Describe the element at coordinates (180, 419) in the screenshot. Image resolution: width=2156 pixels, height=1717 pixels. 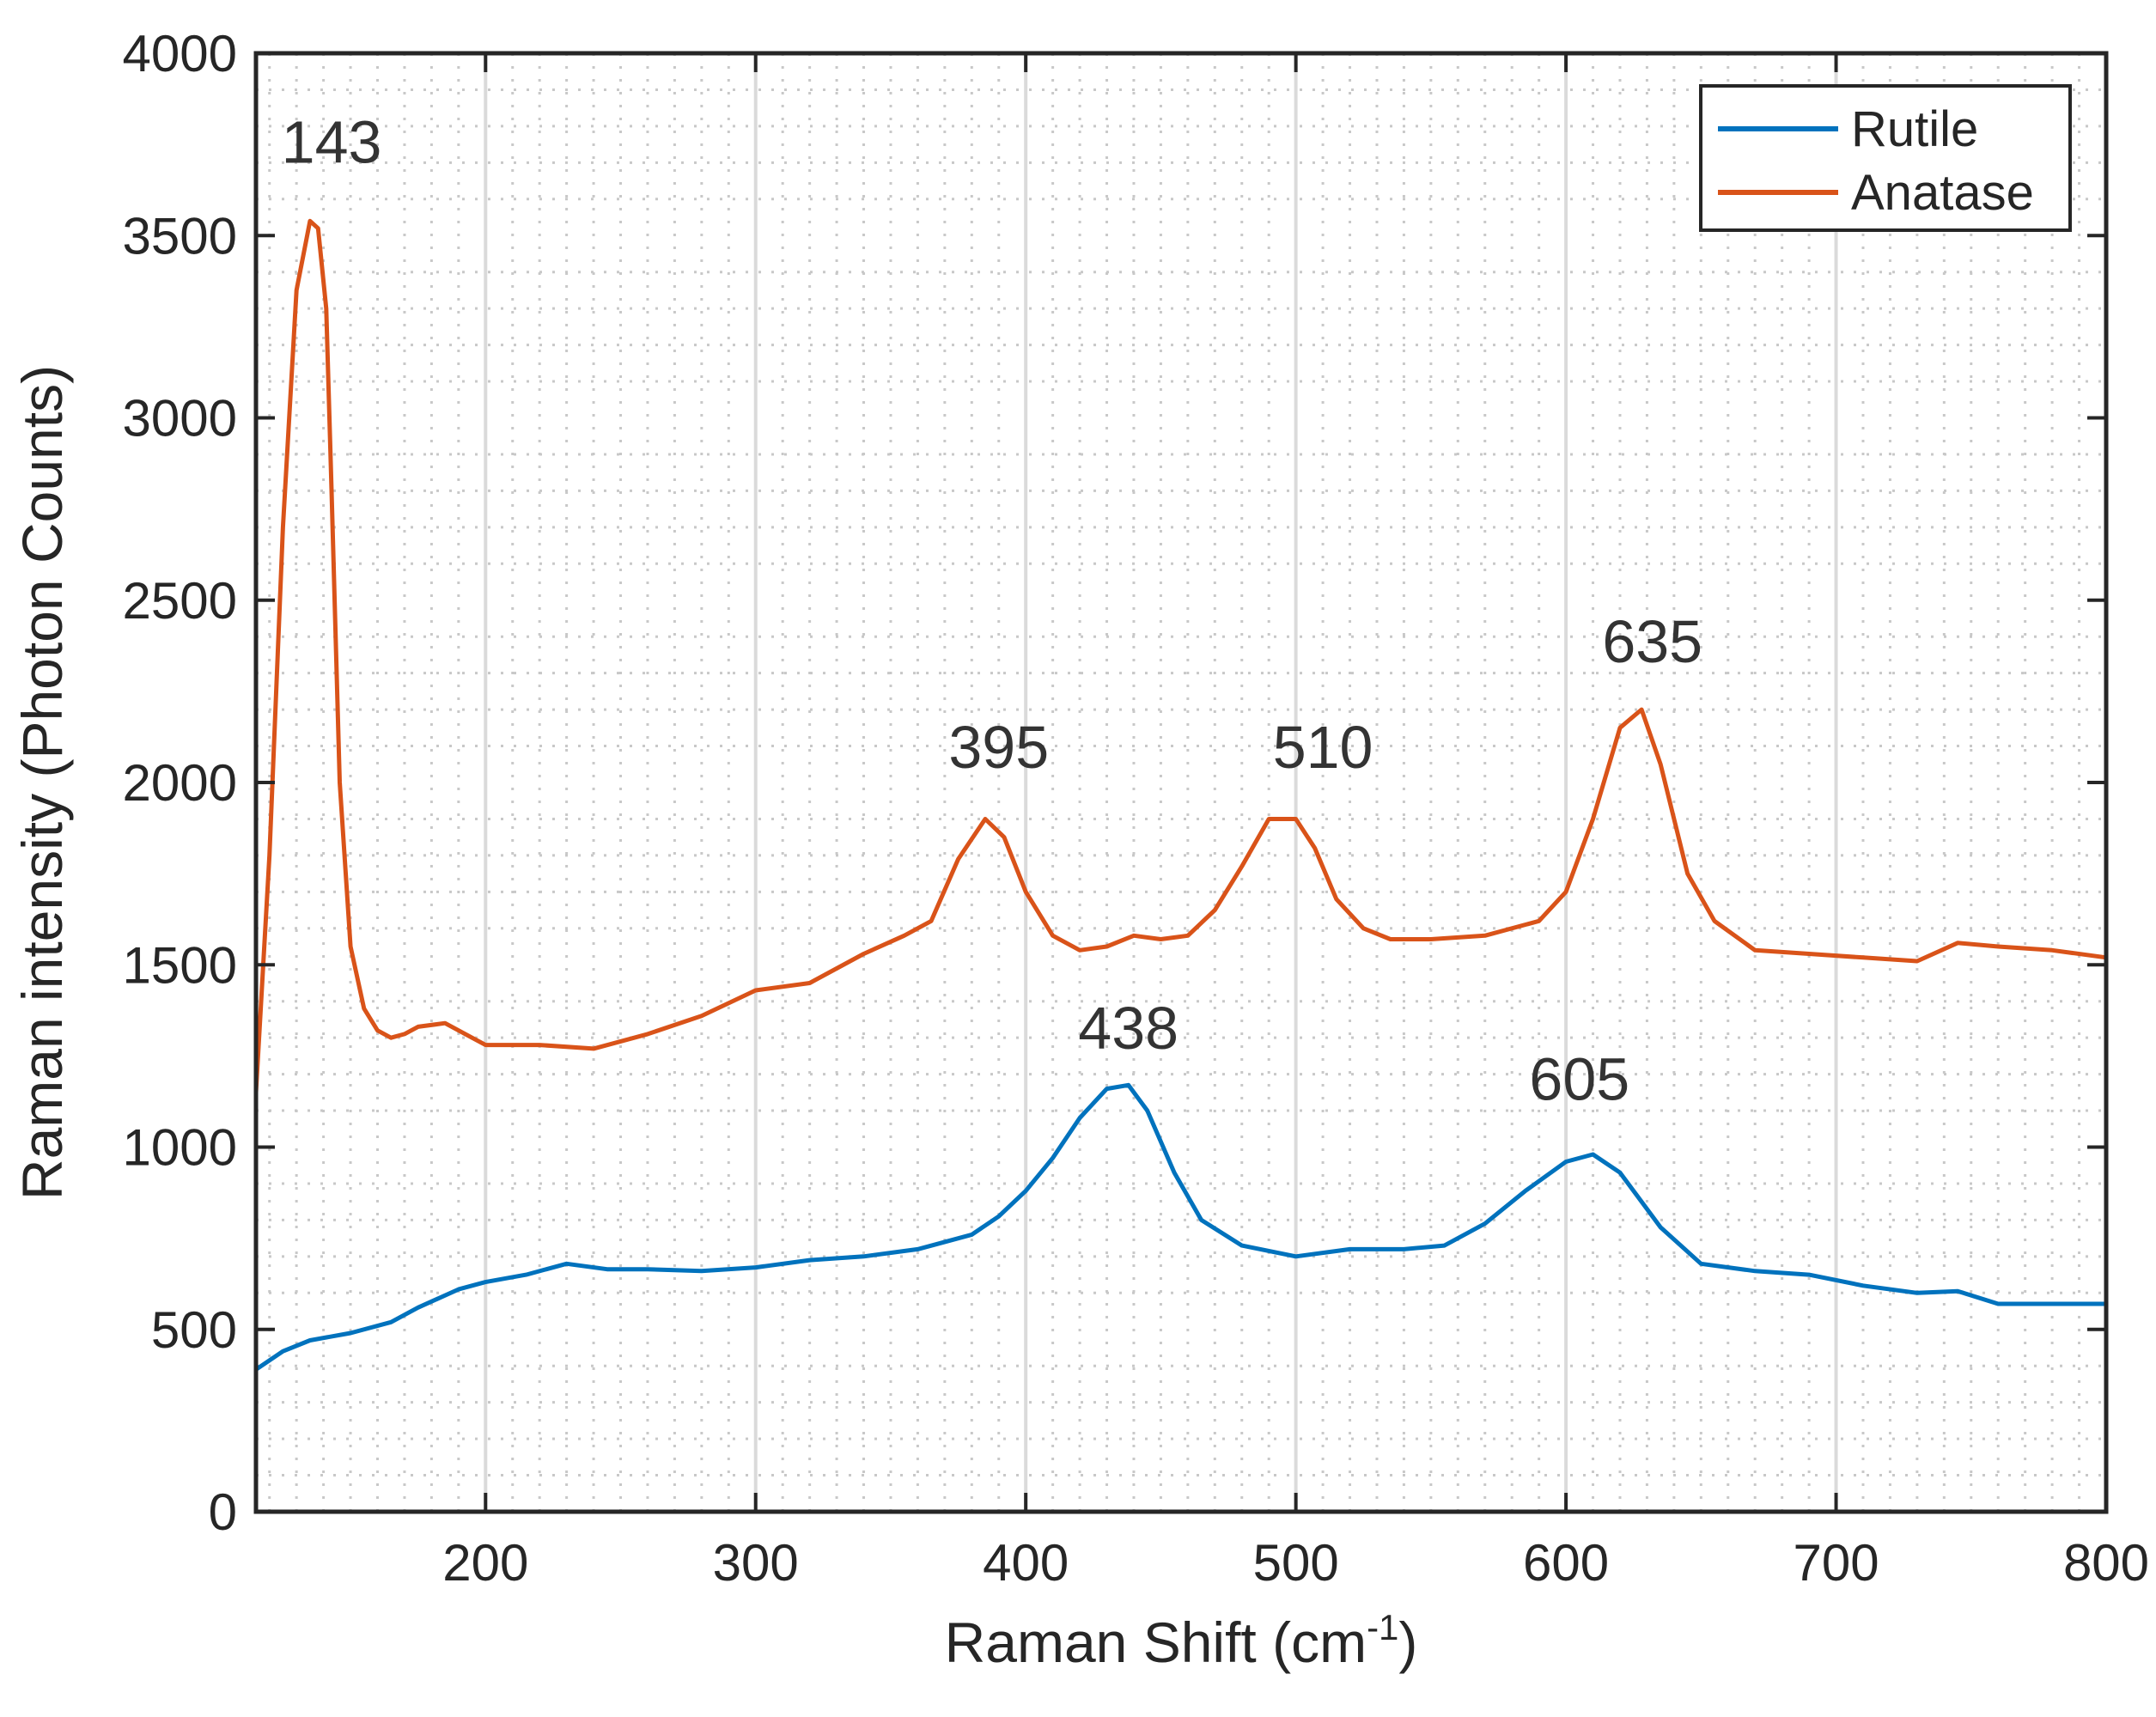
I see `y-tick-label: 3000` at that location.